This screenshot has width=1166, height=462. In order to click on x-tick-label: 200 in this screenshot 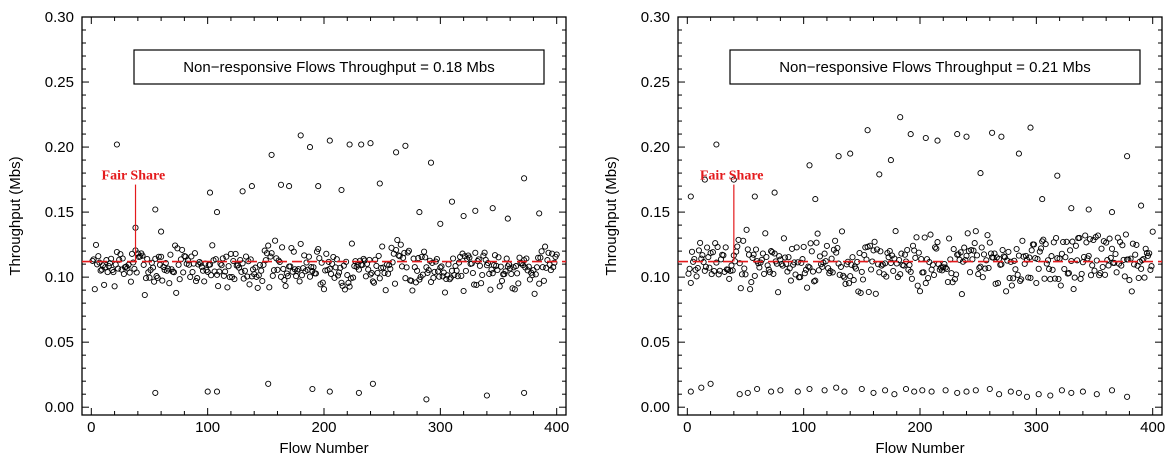, I will do `click(919, 427)`.